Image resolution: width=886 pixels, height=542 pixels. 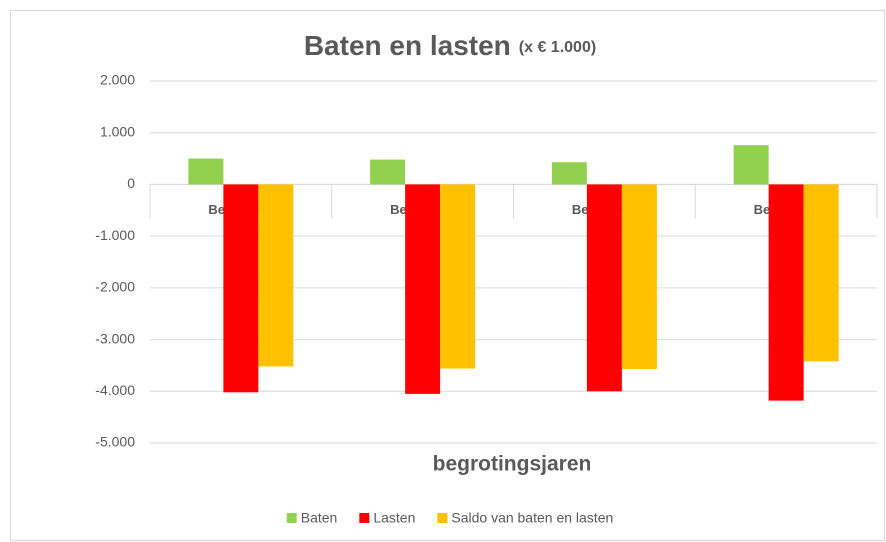 What do you see at coordinates (115, 390) in the screenshot?
I see `y-tick-label: -4.000` at bounding box center [115, 390].